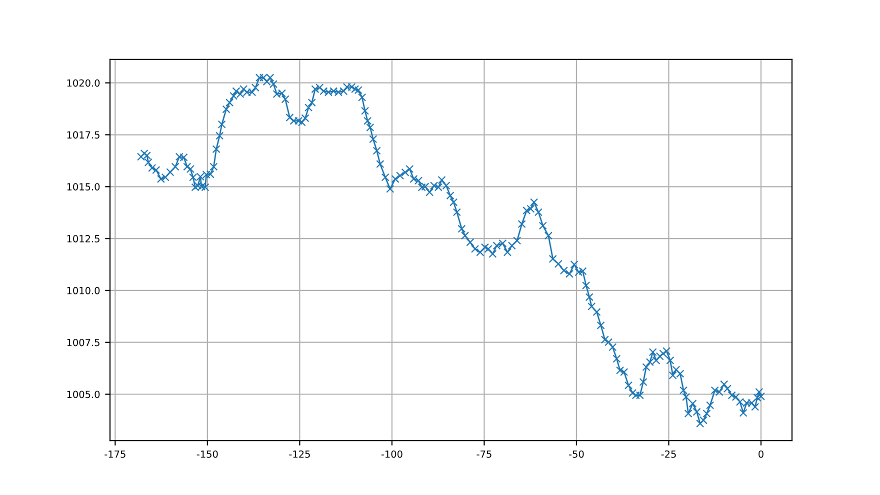 The height and width of the screenshot is (495, 880). Describe the element at coordinates (83, 394) in the screenshot. I see `y-tick-label: 1005.0` at that location.